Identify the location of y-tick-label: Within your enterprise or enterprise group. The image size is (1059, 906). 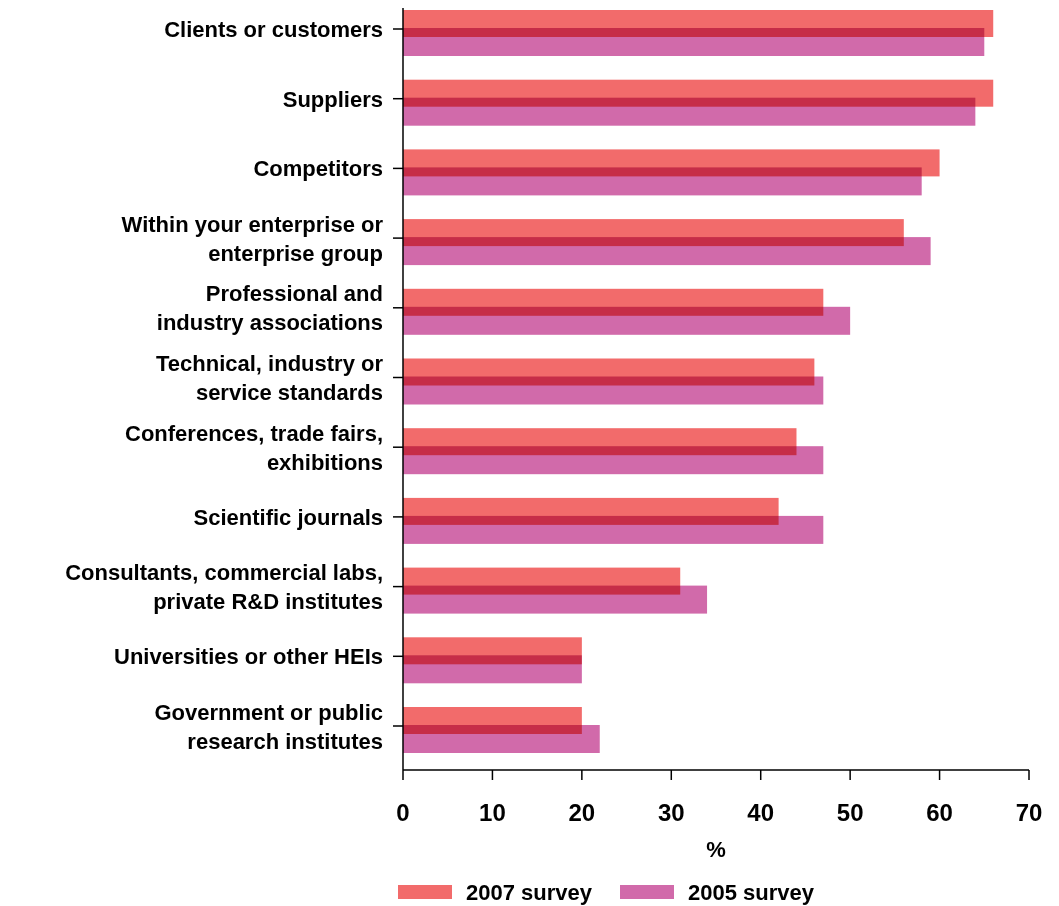
(252, 238).